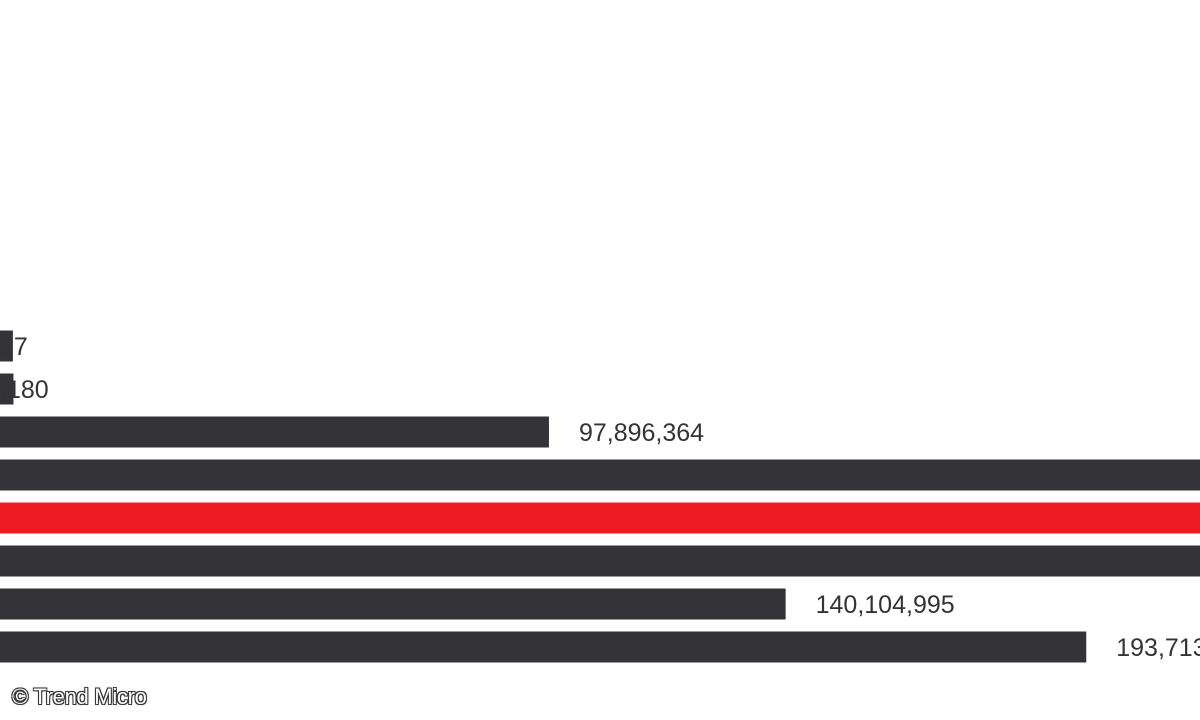  I want to click on bar-value-label: 27, so click(14, 347).